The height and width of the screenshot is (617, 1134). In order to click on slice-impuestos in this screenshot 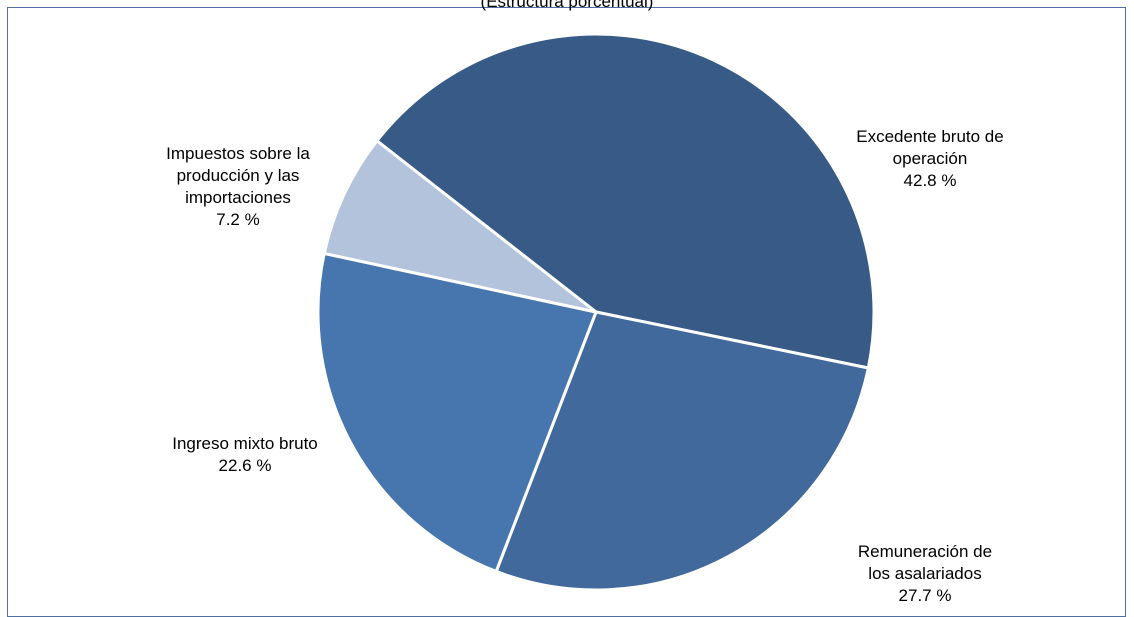, I will do `click(460, 226)`.